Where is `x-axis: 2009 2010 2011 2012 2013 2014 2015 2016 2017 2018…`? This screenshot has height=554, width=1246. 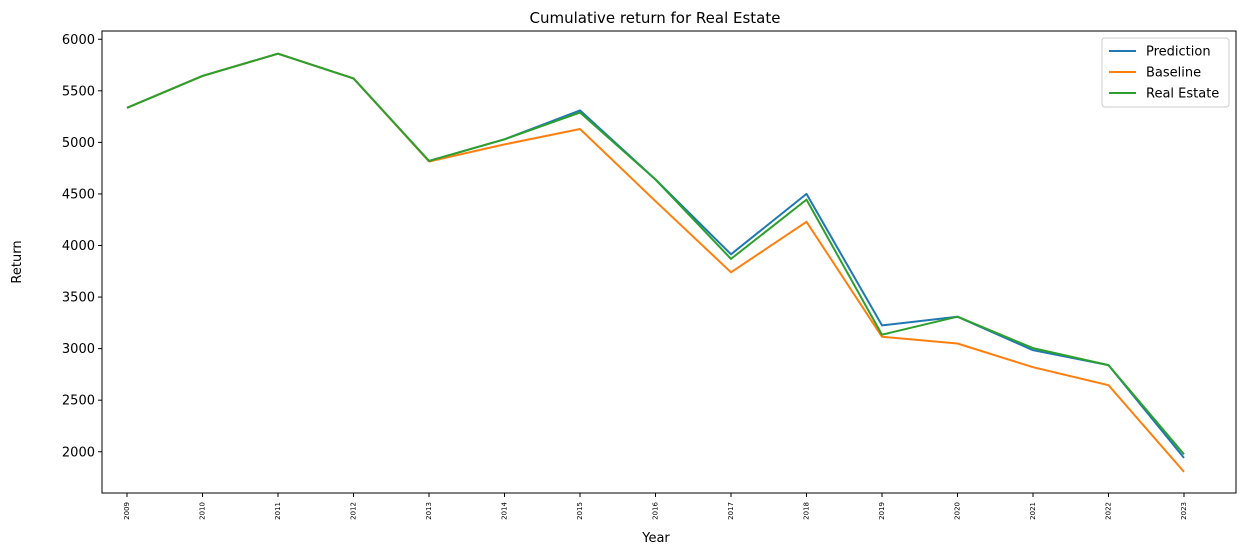 x-axis: 2009 2010 2011 2012 2013 2014 2015 2016 2017 2018… is located at coordinates (655, 506).